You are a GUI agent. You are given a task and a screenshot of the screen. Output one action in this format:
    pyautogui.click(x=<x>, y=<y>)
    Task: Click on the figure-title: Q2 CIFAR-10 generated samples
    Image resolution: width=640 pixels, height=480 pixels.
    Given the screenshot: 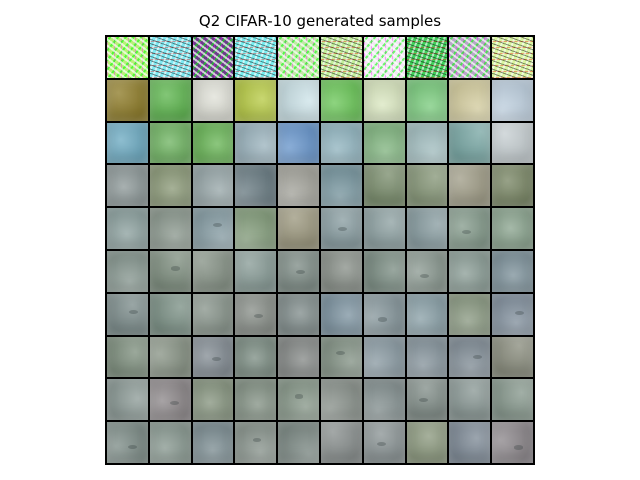 What is the action you would take?
    pyautogui.click(x=320, y=21)
    